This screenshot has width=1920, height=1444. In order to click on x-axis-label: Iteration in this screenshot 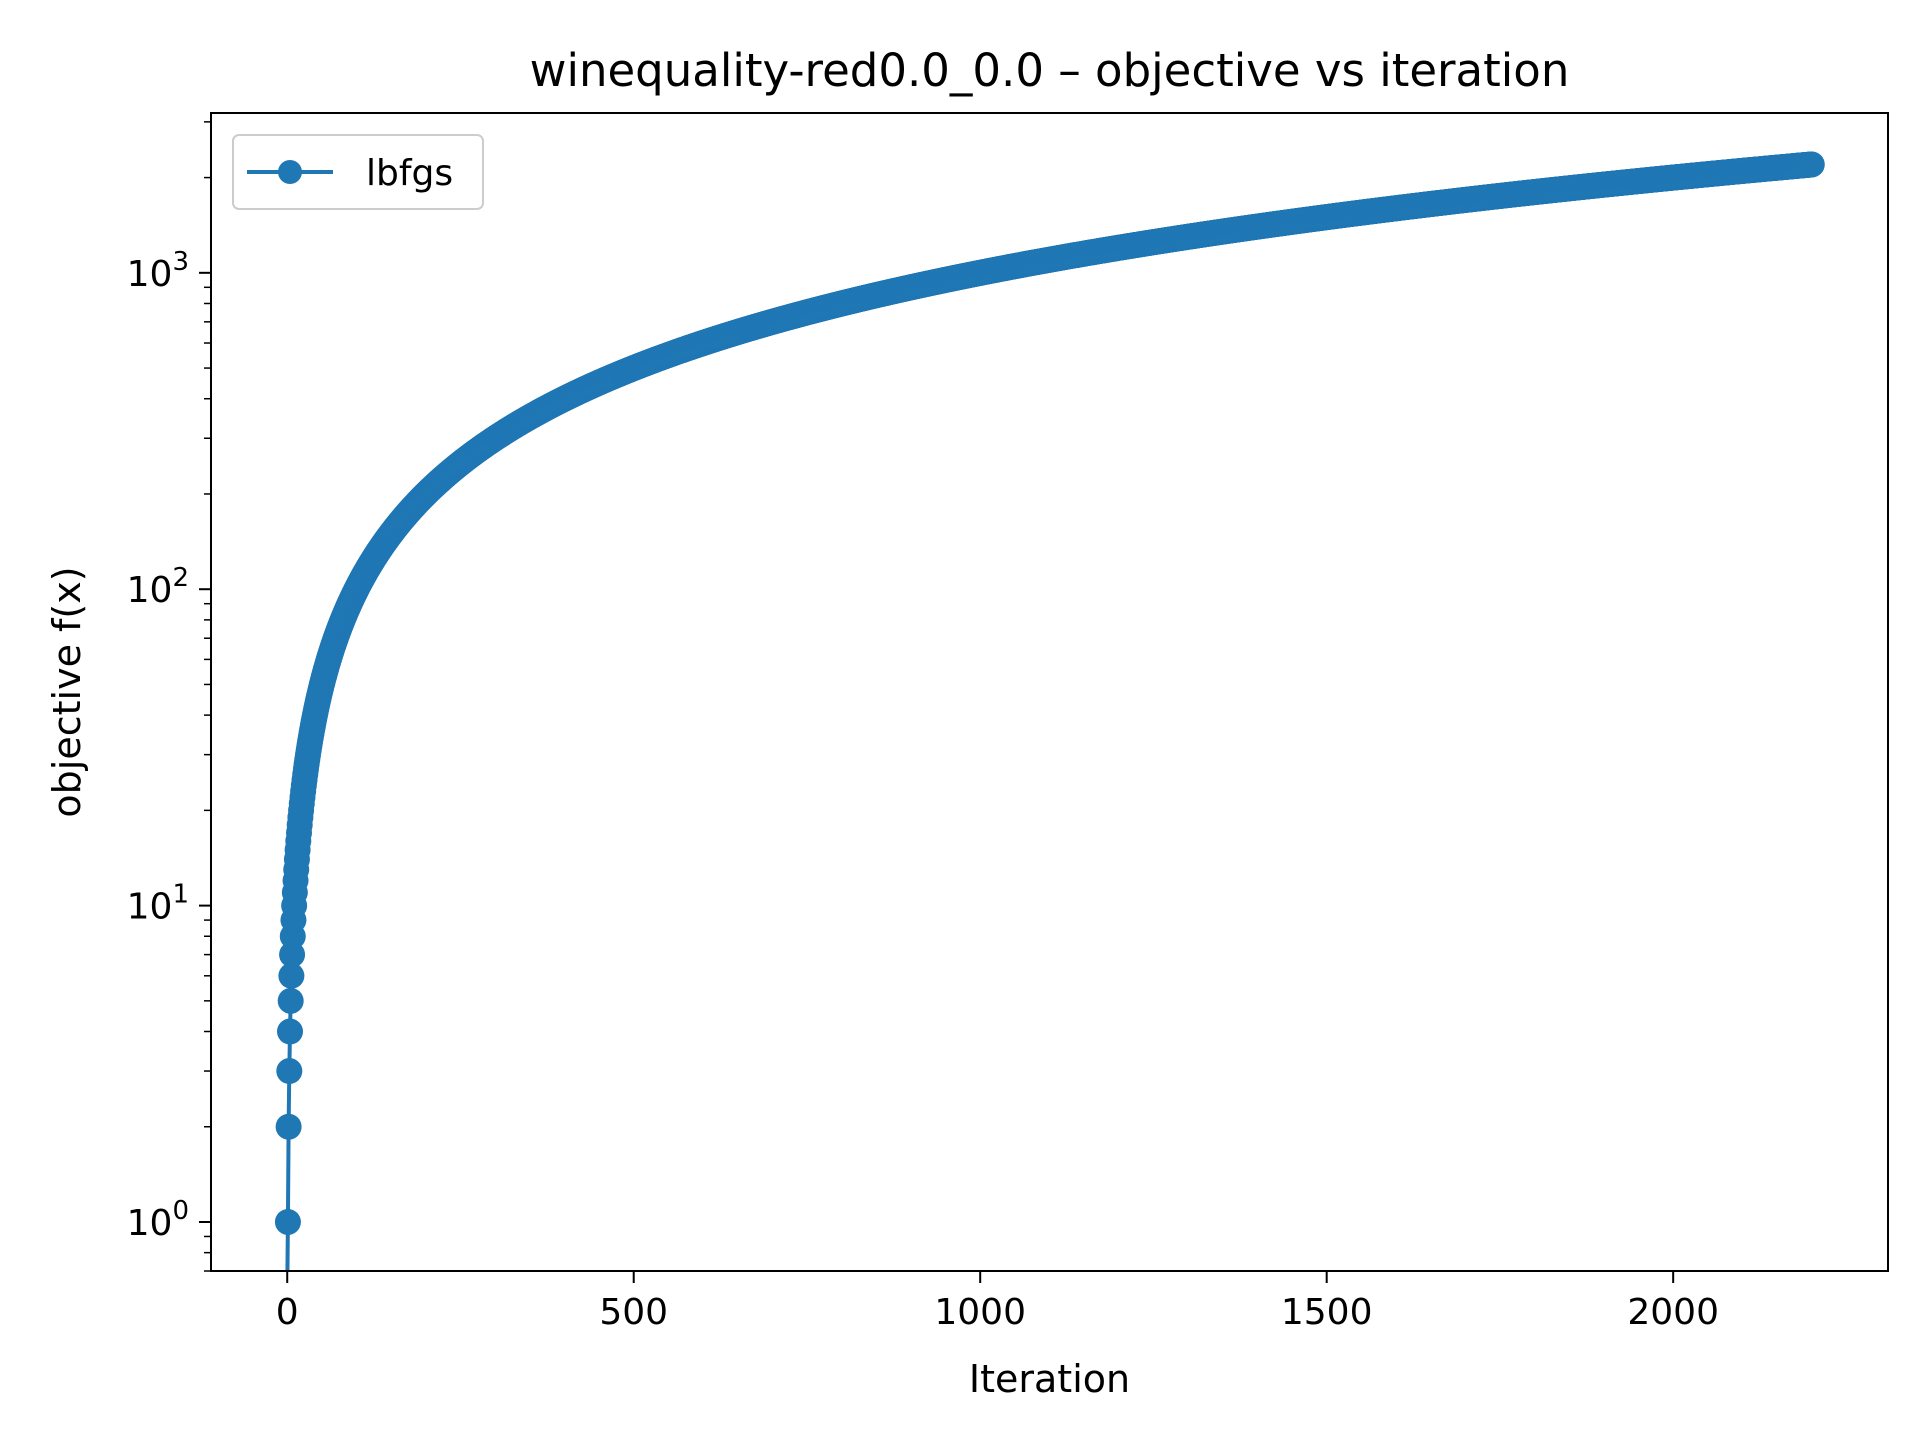, I will do `click(1049, 1379)`.